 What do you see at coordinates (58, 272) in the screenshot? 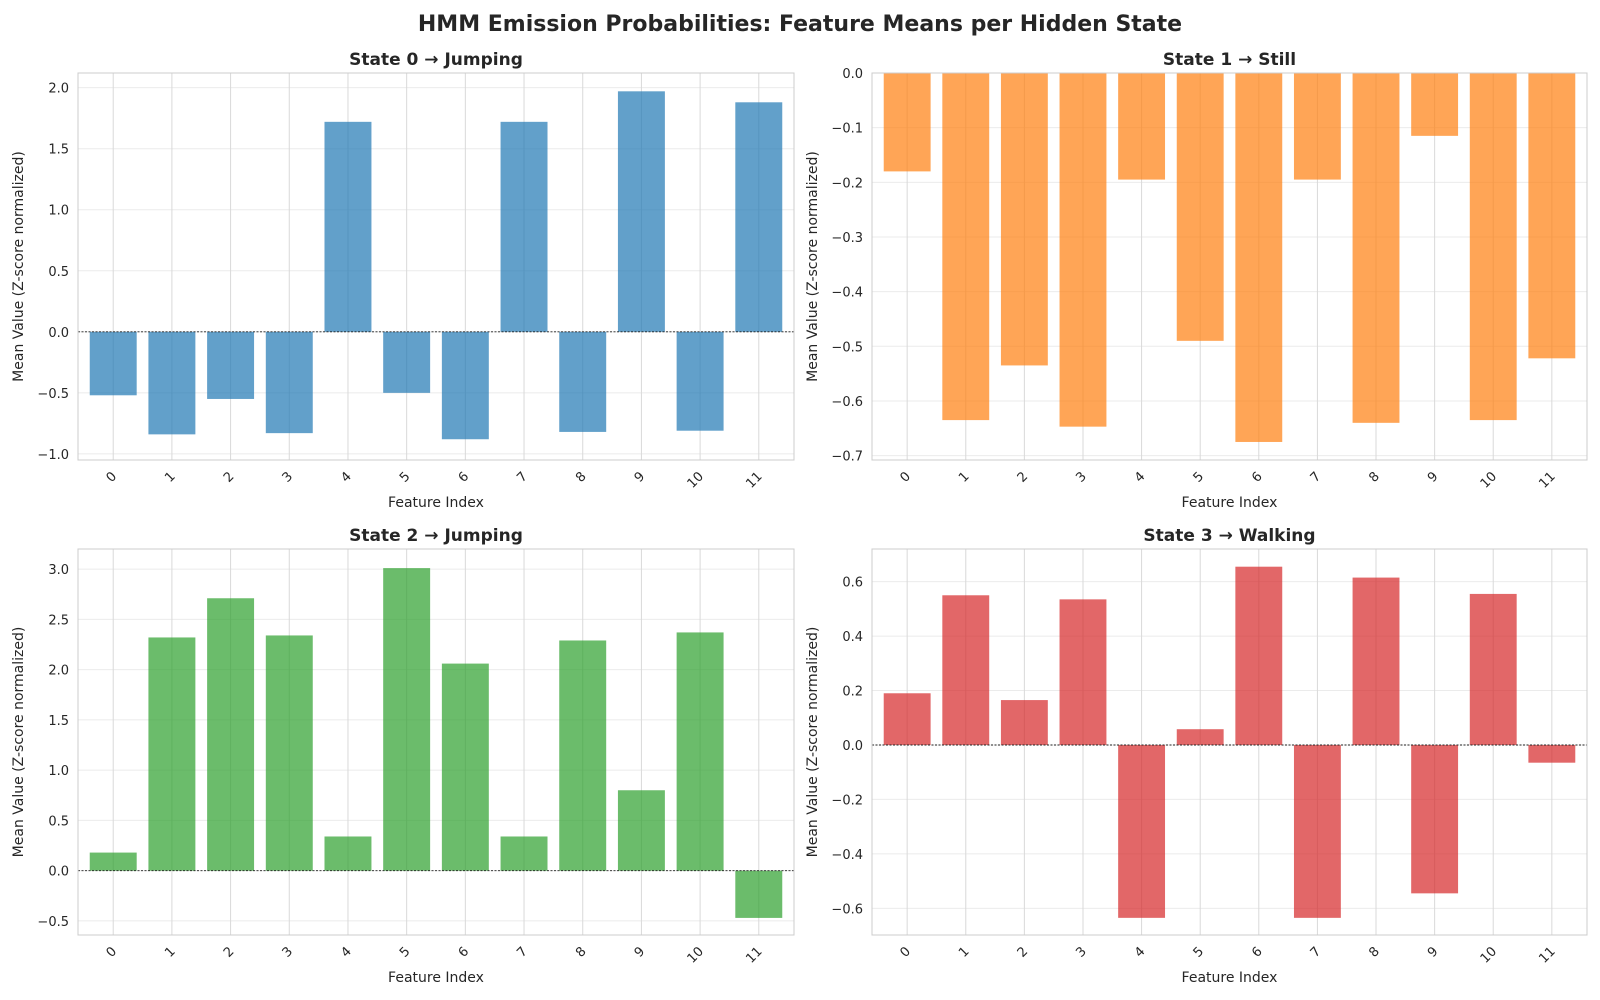
I see `y-tick-label: 0.5` at bounding box center [58, 272].